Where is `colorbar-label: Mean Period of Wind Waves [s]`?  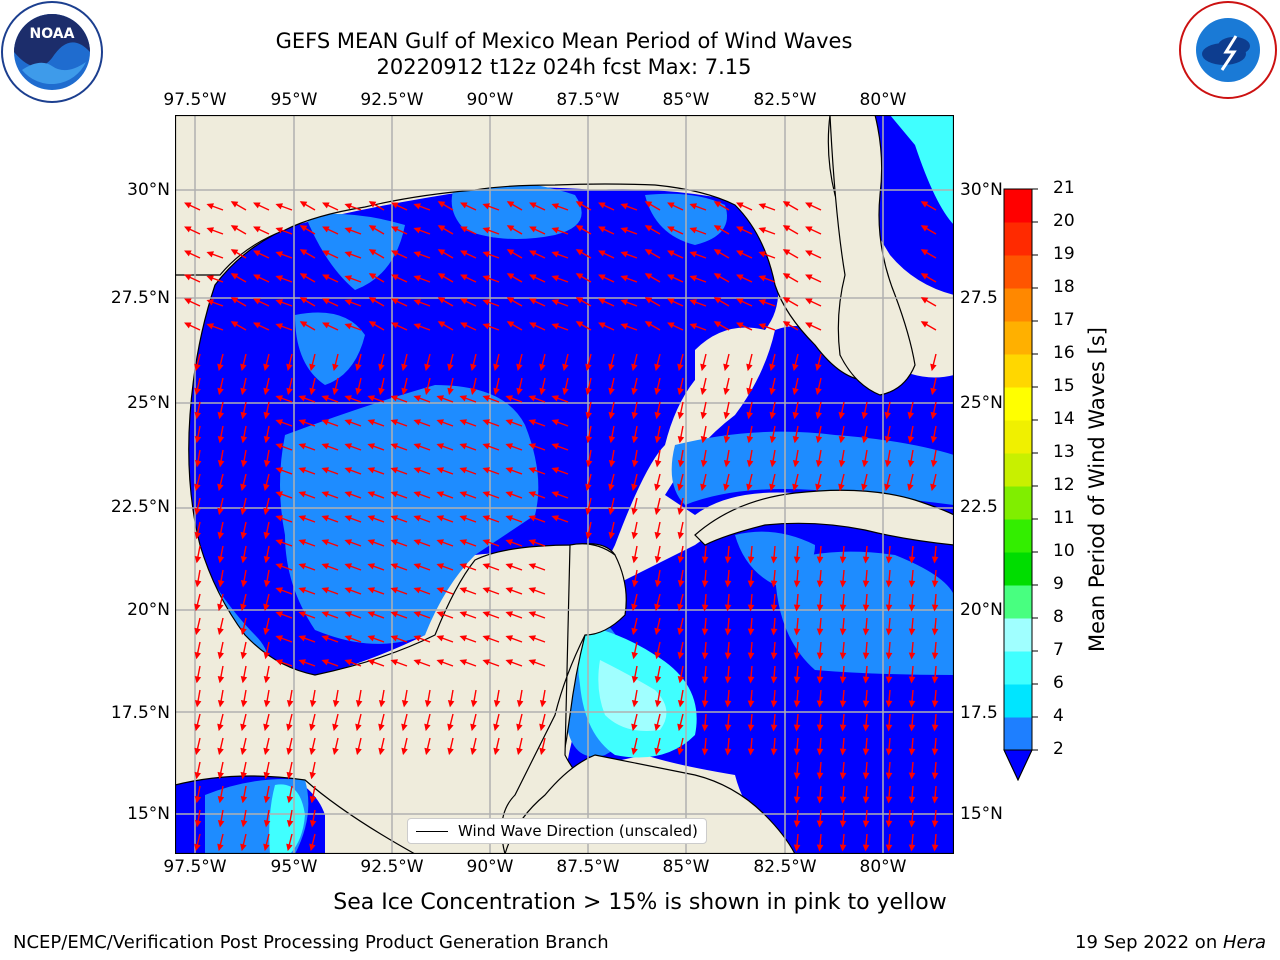 colorbar-label: Mean Period of Wind Waves [s] is located at coordinates (1097, 489).